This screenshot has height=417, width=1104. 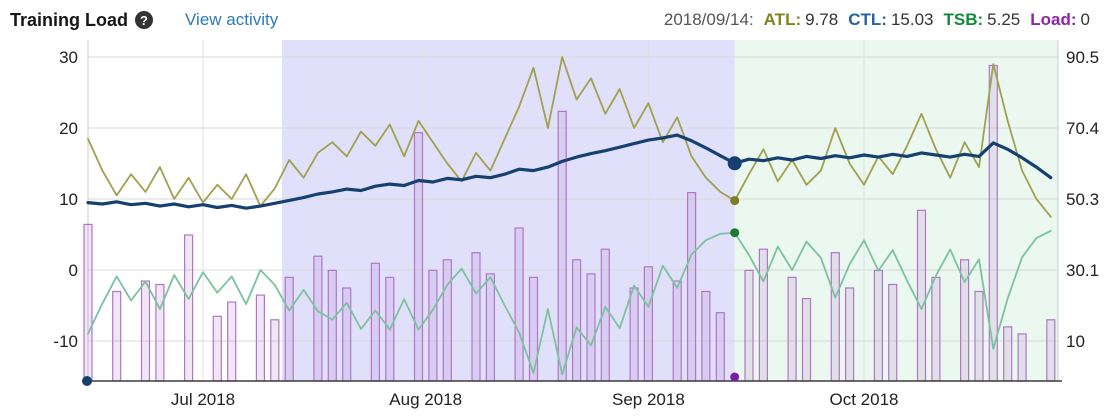 What do you see at coordinates (822, 19) in the screenshot?
I see `stat-atl-value: 9.78` at bounding box center [822, 19].